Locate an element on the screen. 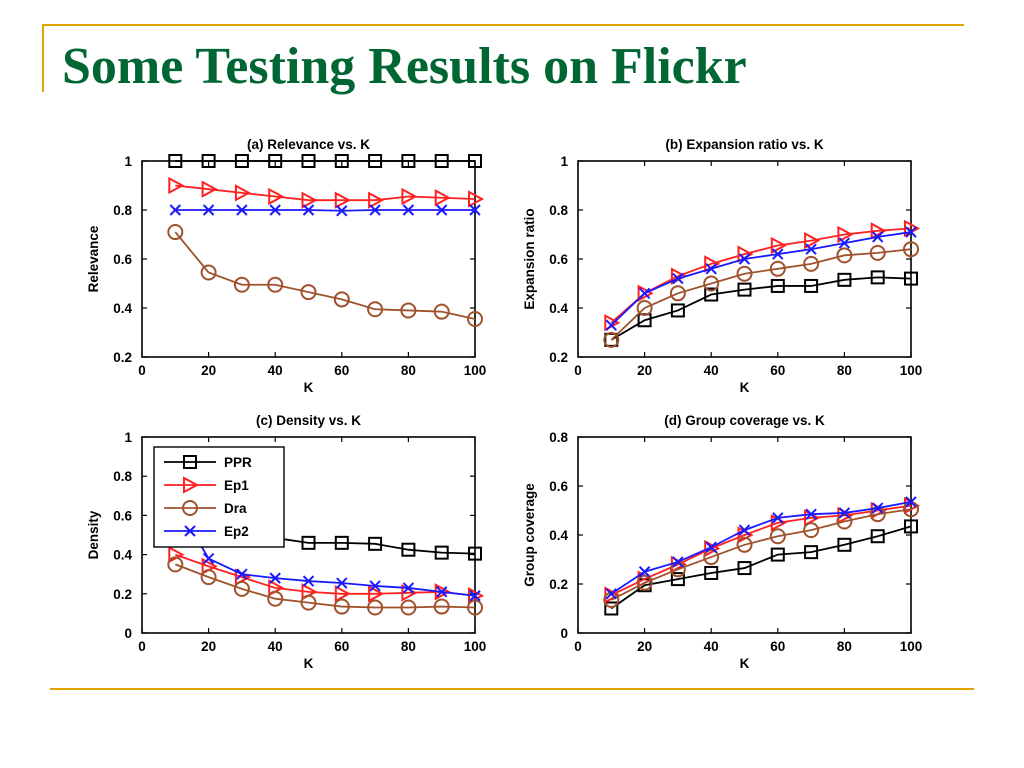 Image resolution: width=1024 pixels, height=768 pixels. x-tick-label: 0 is located at coordinates (578, 646).